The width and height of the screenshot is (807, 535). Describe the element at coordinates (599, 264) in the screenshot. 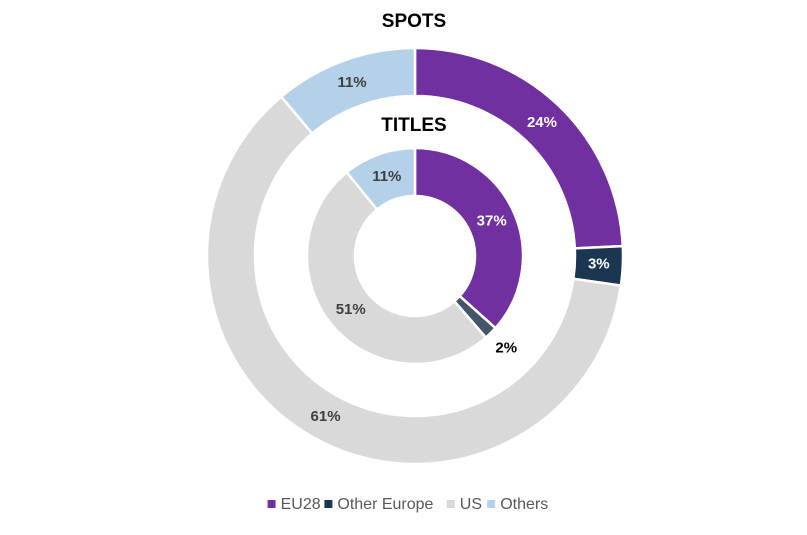

I see `value-label: 3%` at that location.